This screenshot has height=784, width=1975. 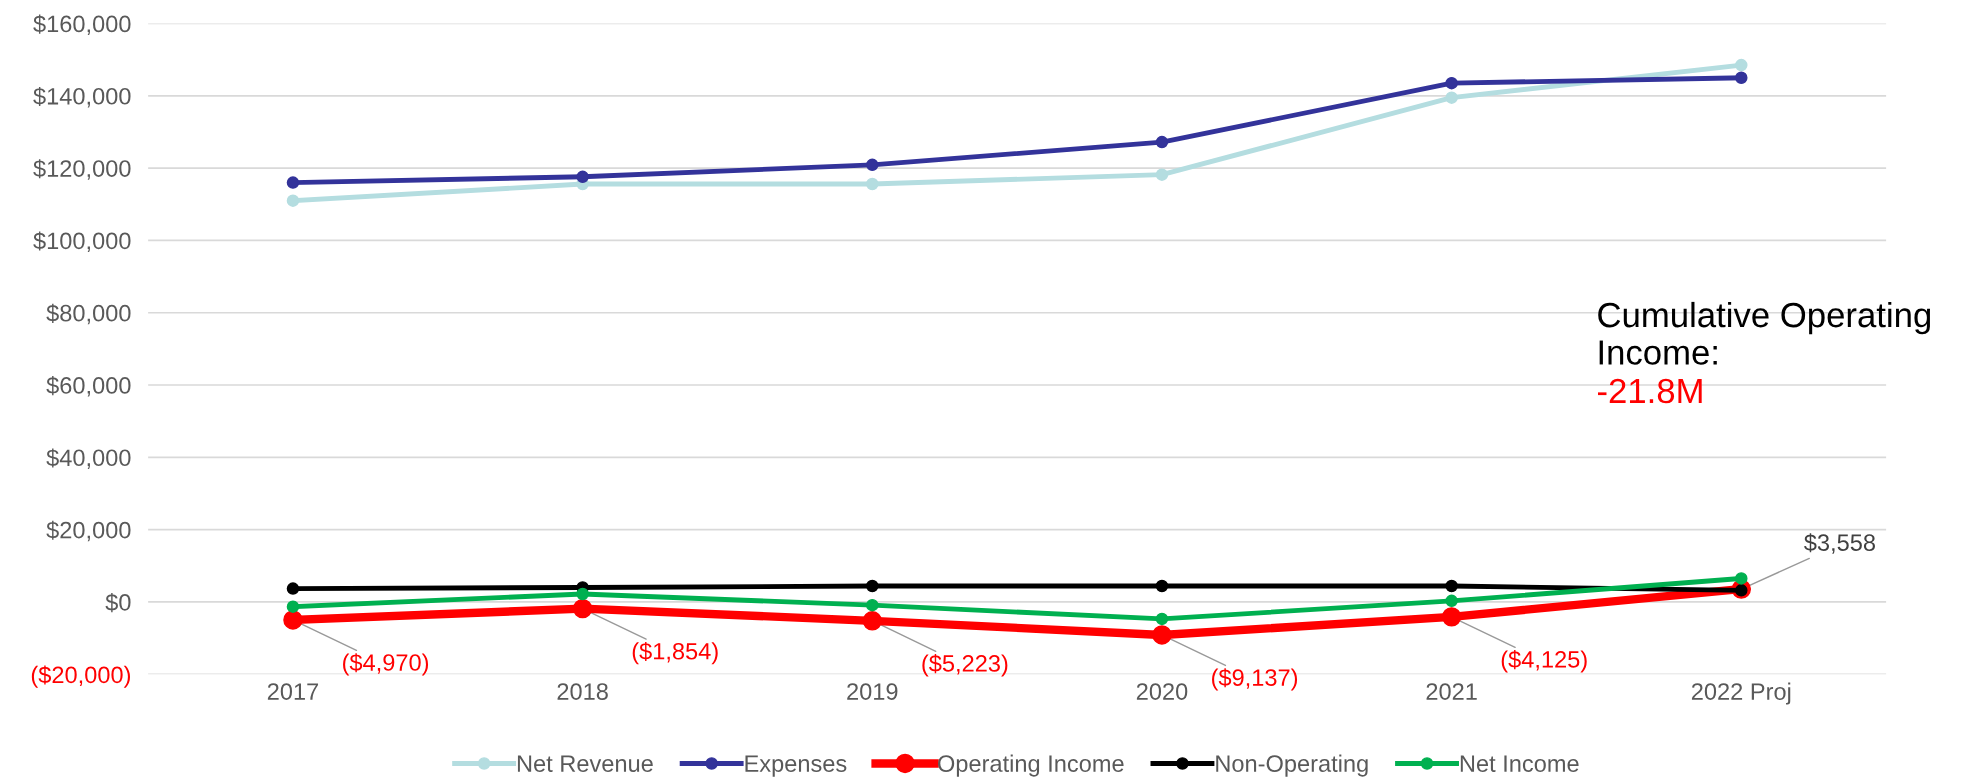 What do you see at coordinates (582, 691) in the screenshot?
I see `x-tick-label: 2018` at bounding box center [582, 691].